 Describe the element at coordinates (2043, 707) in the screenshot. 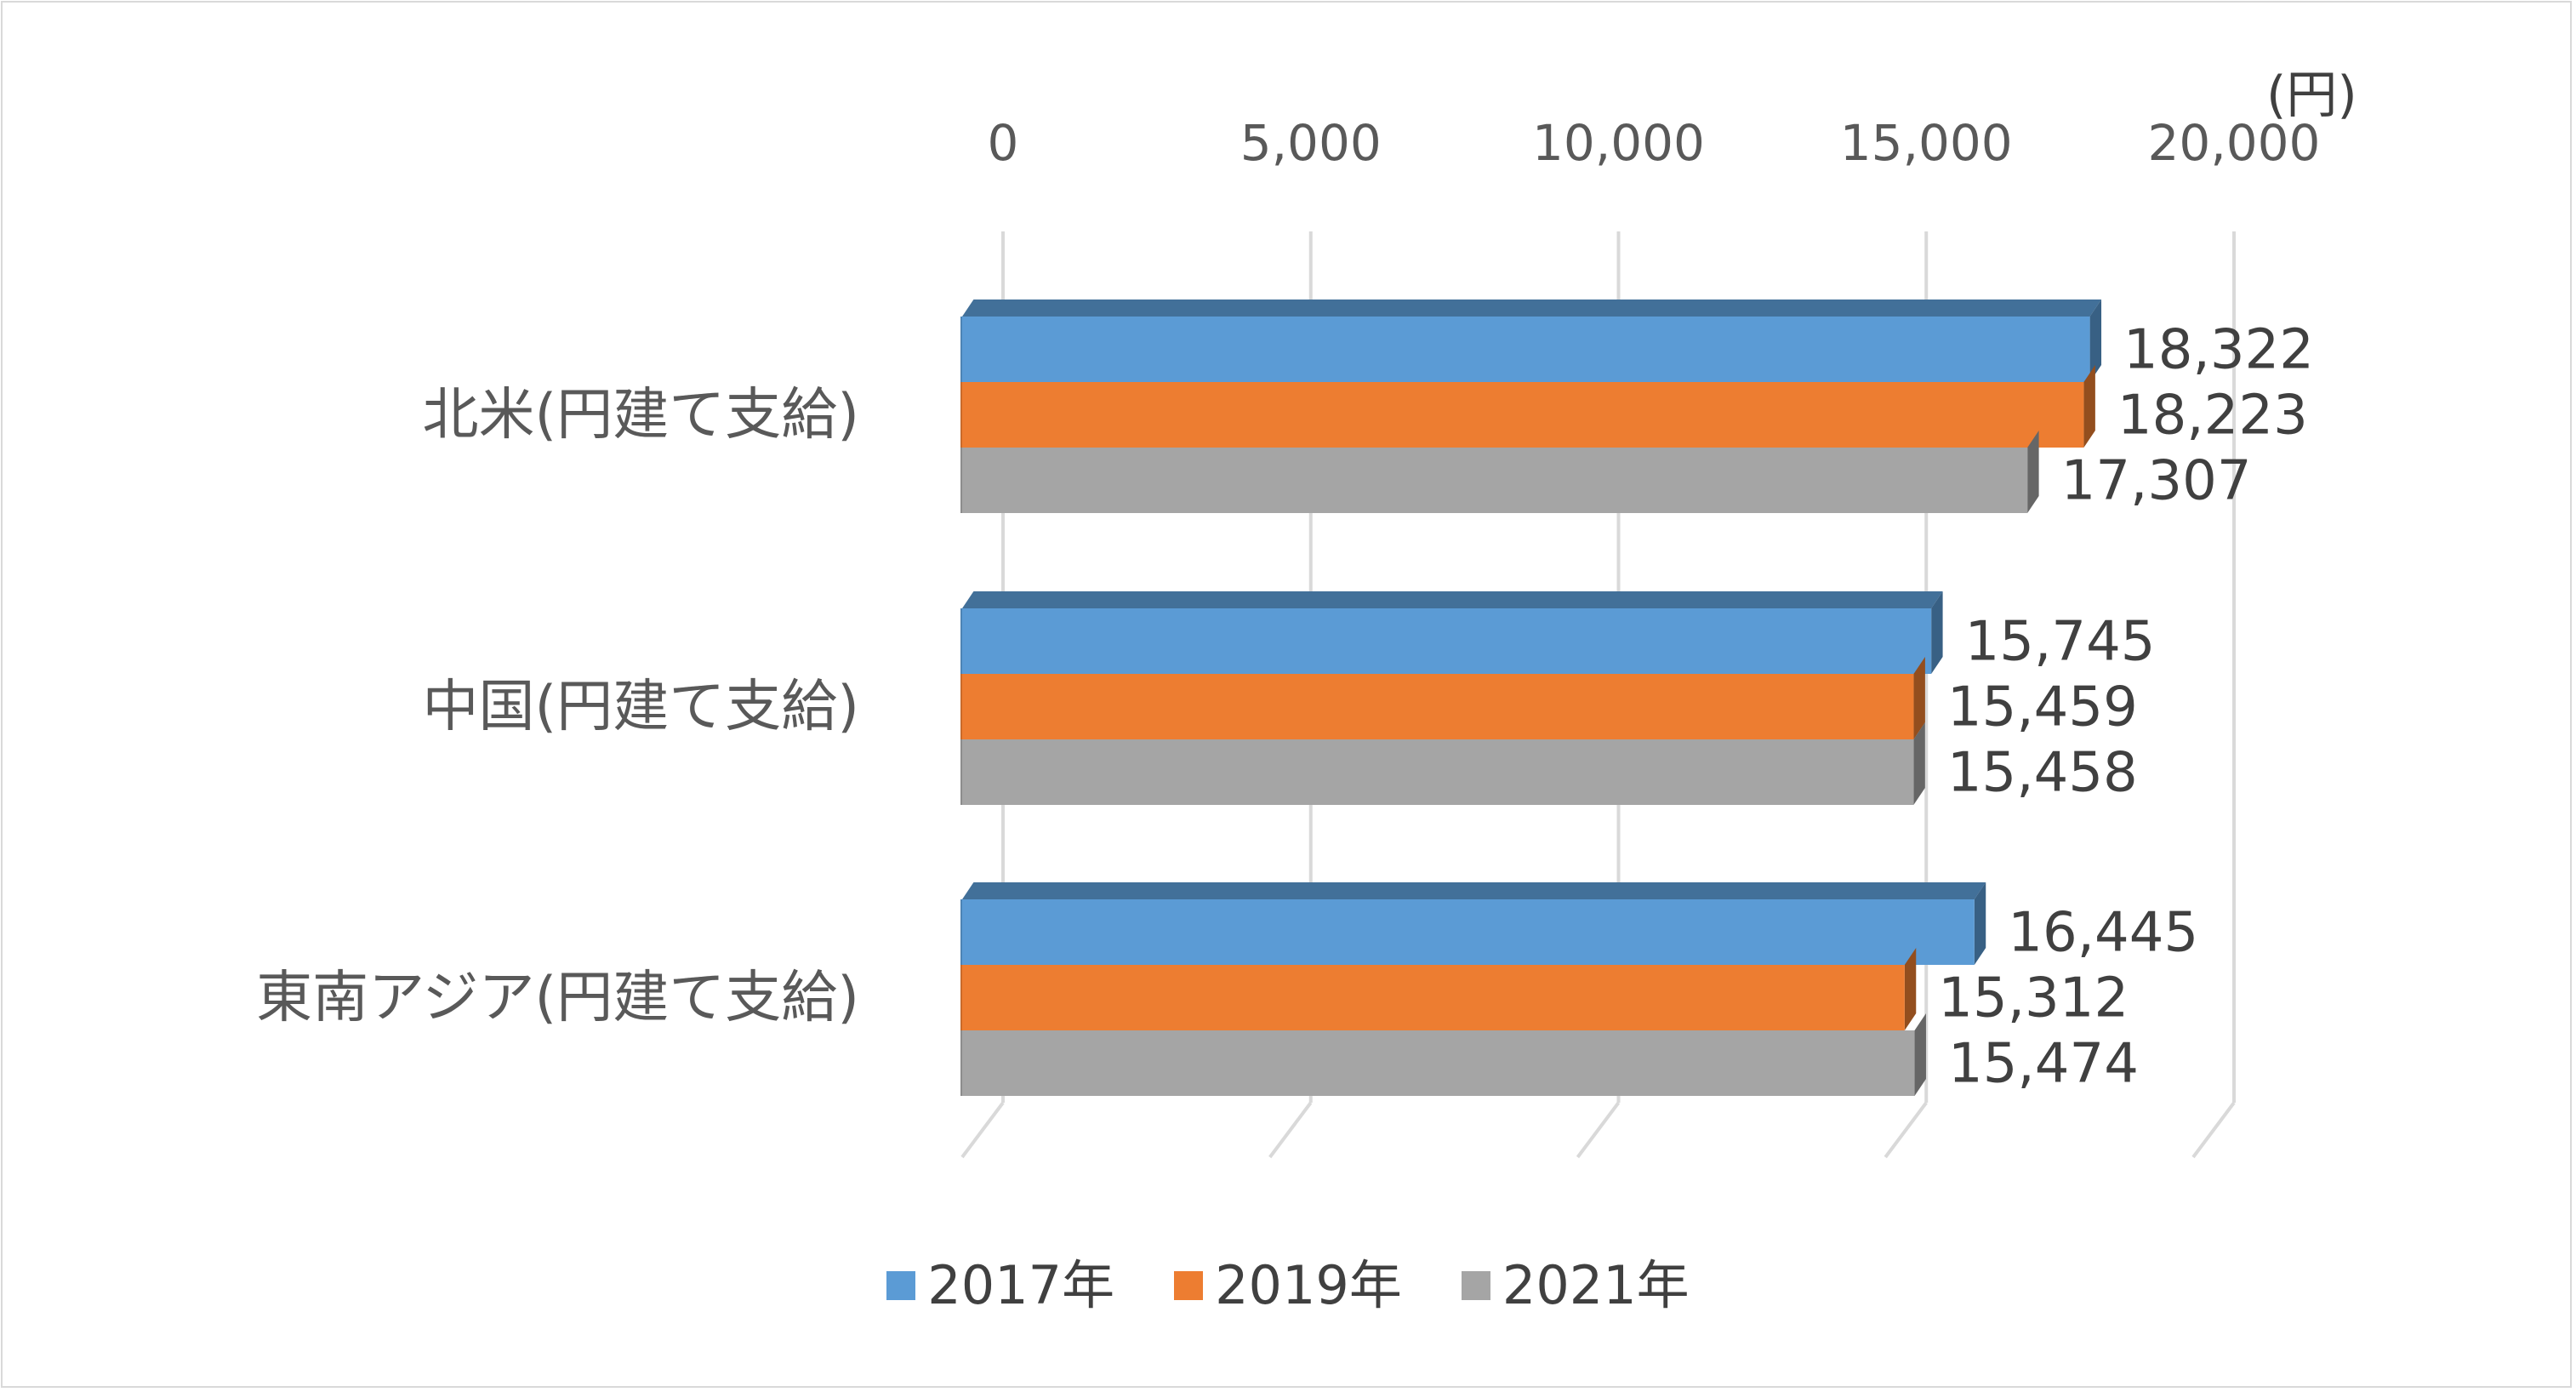

I see `data-label: 15,459` at that location.